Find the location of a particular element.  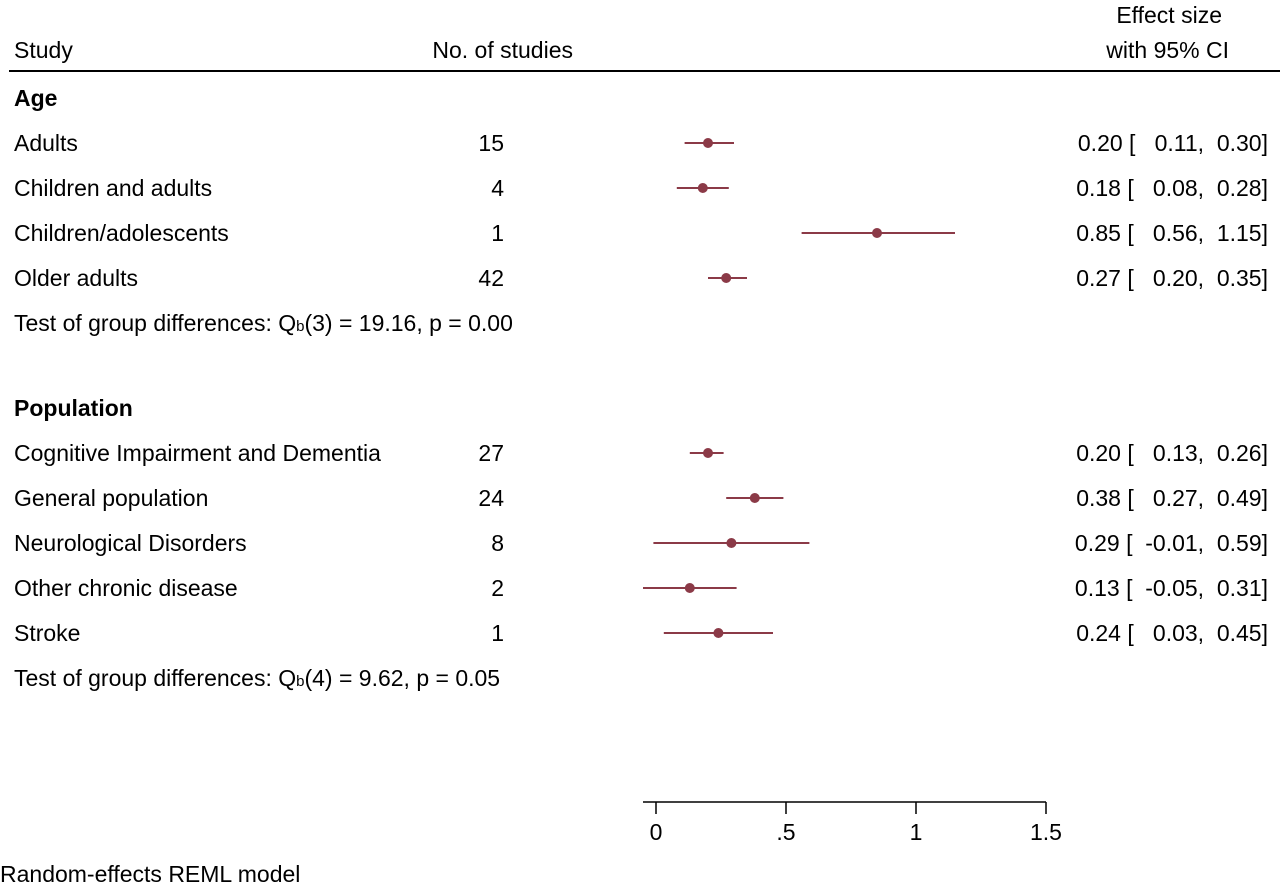

row-n-studies: 2 is located at coordinates (497, 588).